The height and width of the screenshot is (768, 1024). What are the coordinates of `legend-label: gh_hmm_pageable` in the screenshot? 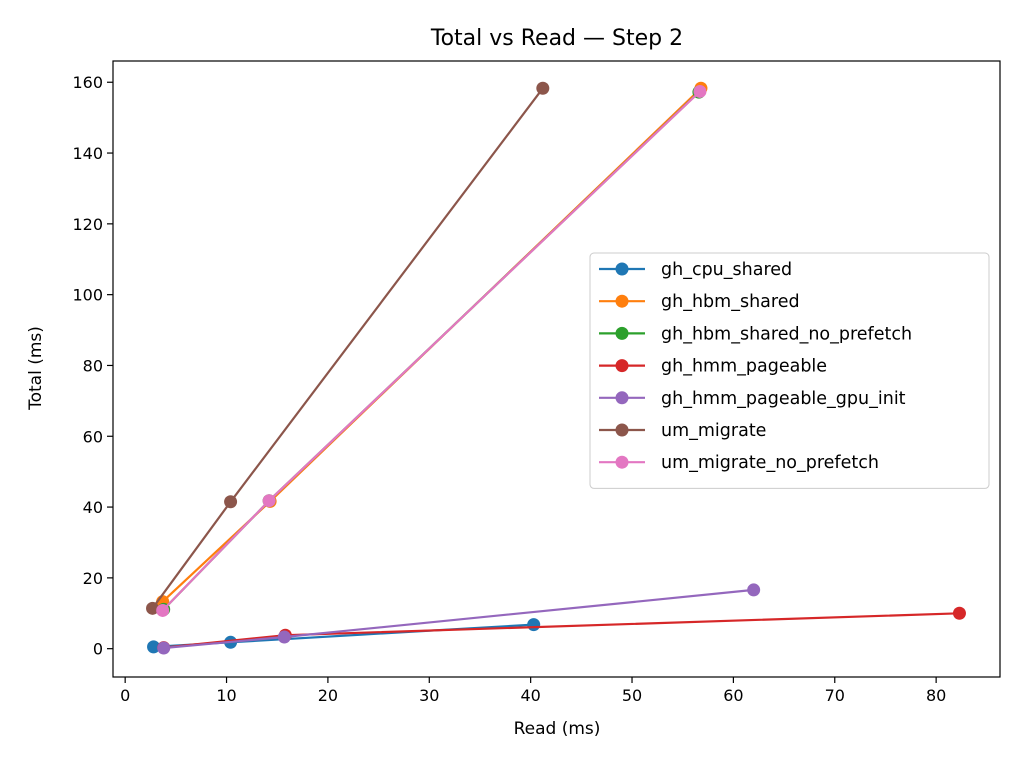 It's located at (744, 367).